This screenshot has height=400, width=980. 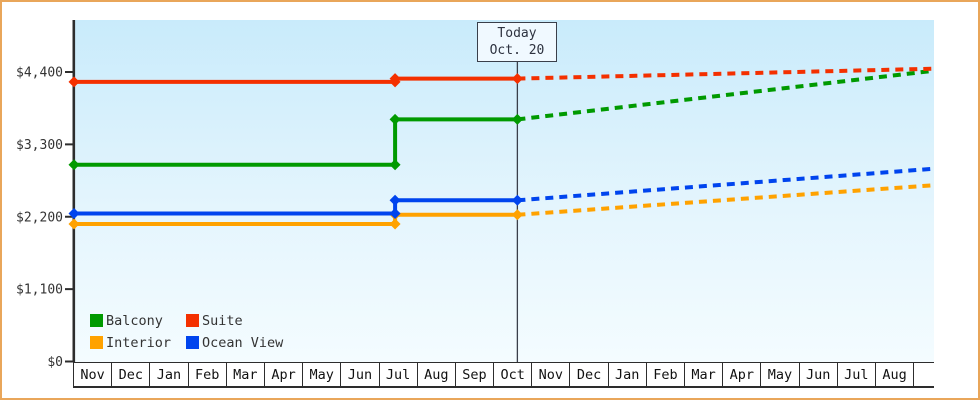 What do you see at coordinates (39, 290) in the screenshot?
I see `y-axis-tick-label: $1,100` at bounding box center [39, 290].